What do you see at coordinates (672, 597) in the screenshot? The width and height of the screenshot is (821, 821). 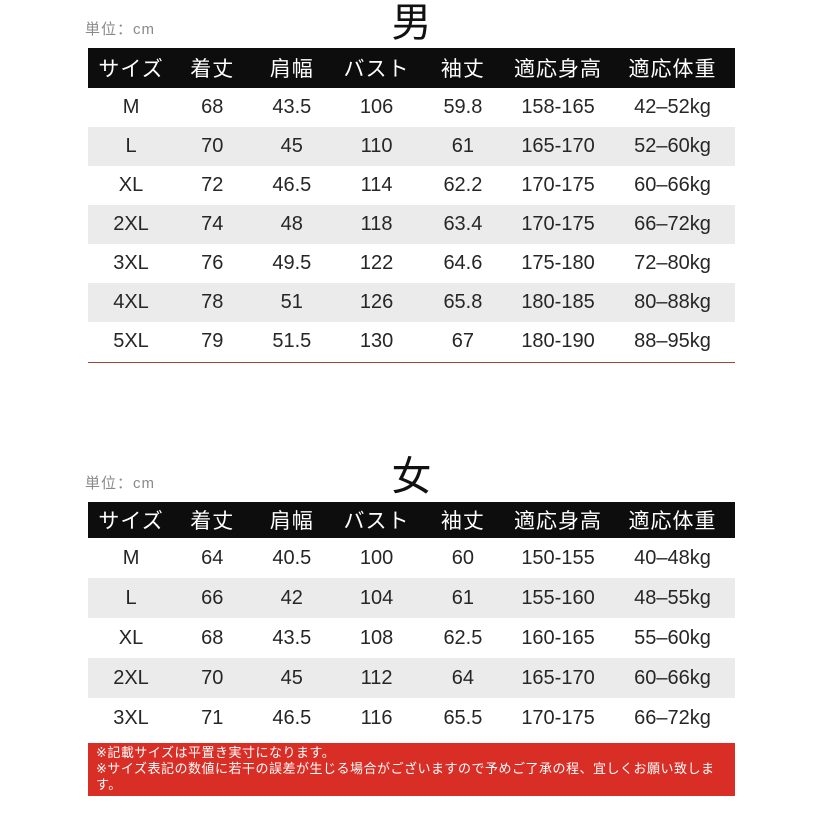 I see `weight-cell: 48–55kg` at bounding box center [672, 597].